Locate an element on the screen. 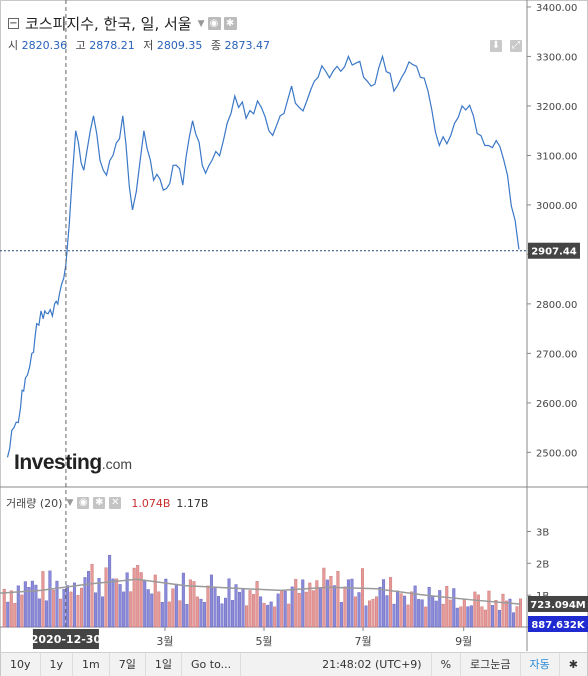 This screenshot has width=588, height=676. gear-icon: ✱ is located at coordinates (230, 23).